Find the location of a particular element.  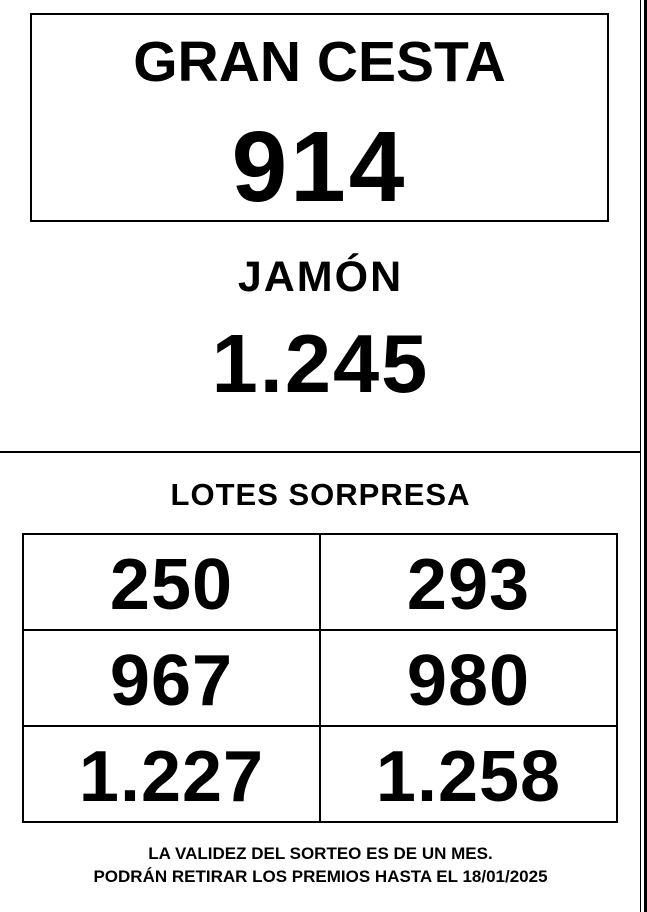

section-divider-line is located at coordinates (320, 452).